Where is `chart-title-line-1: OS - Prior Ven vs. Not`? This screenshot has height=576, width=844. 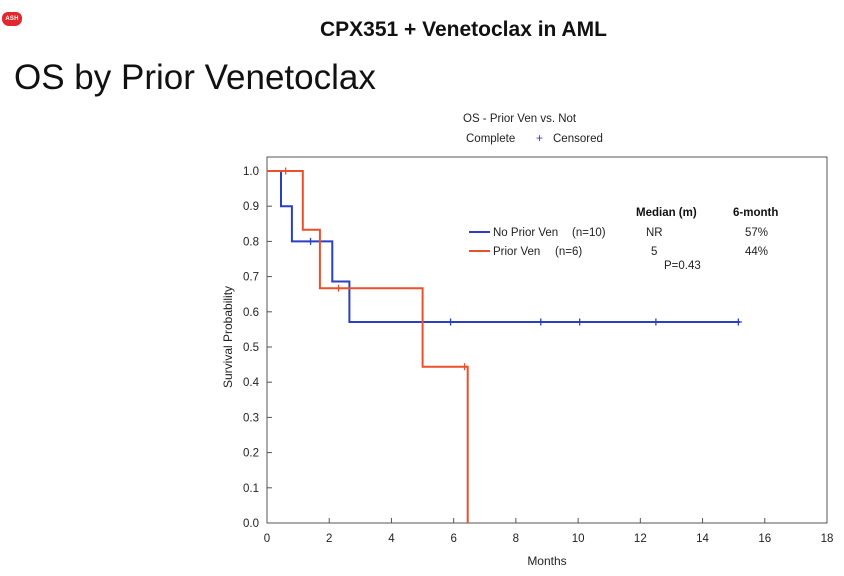 chart-title-line-1: OS - Prior Ven vs. Not is located at coordinates (520, 119).